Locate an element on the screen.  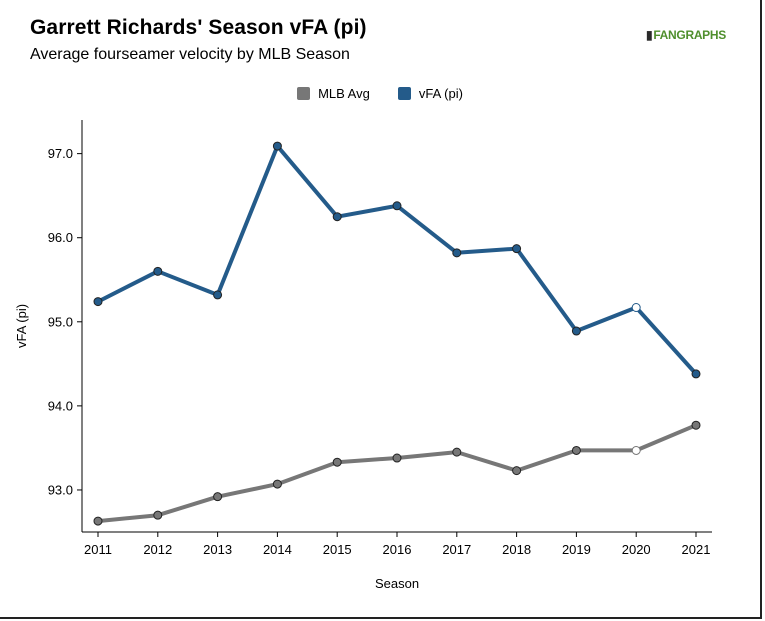
x-tick-label: 2015 is located at coordinates (337, 549).